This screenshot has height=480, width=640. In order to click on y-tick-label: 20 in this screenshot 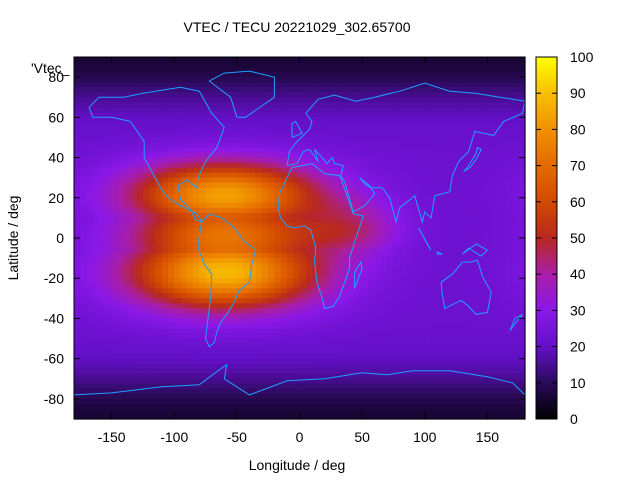, I will do `click(56, 198)`.